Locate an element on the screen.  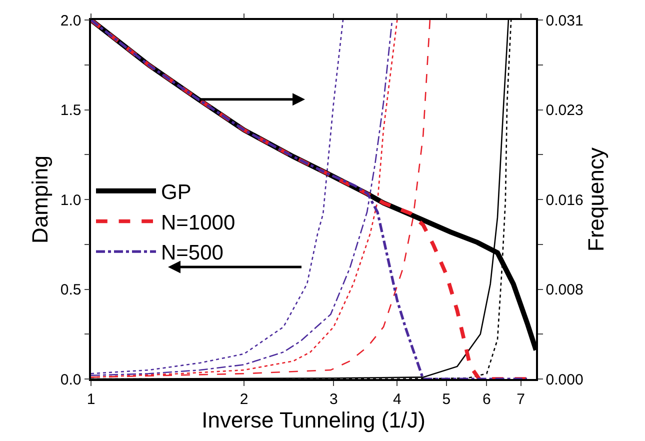
x-tick-label: 2 is located at coordinates (244, 399).